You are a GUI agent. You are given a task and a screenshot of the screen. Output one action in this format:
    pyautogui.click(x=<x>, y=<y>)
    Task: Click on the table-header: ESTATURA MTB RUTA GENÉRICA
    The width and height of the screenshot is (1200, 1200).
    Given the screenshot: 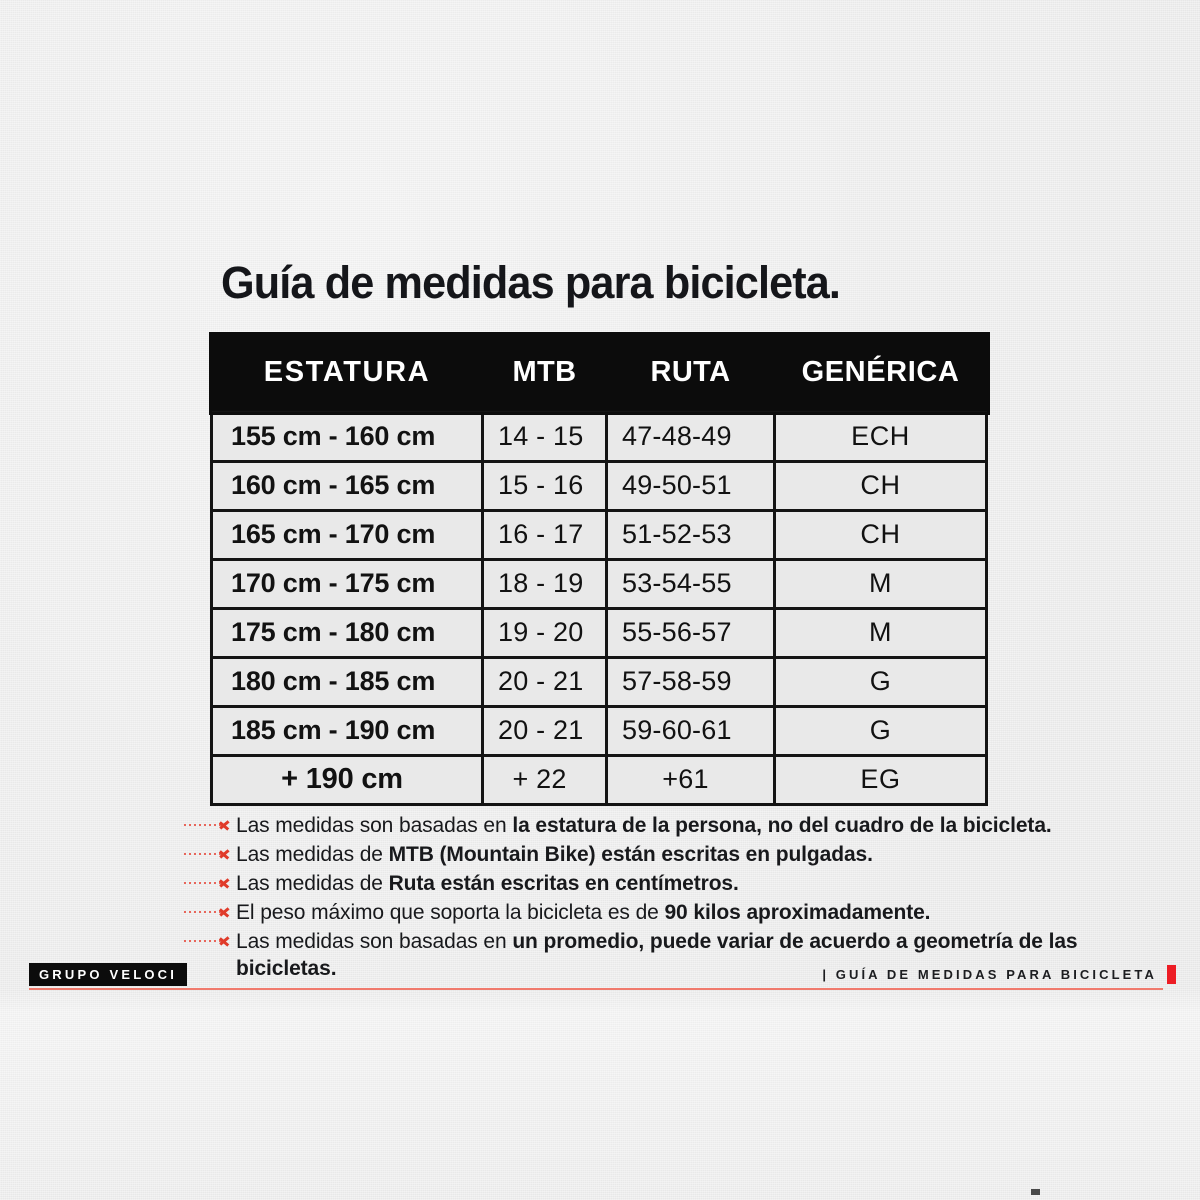 What is the action you would take?
    pyautogui.click(x=599, y=373)
    